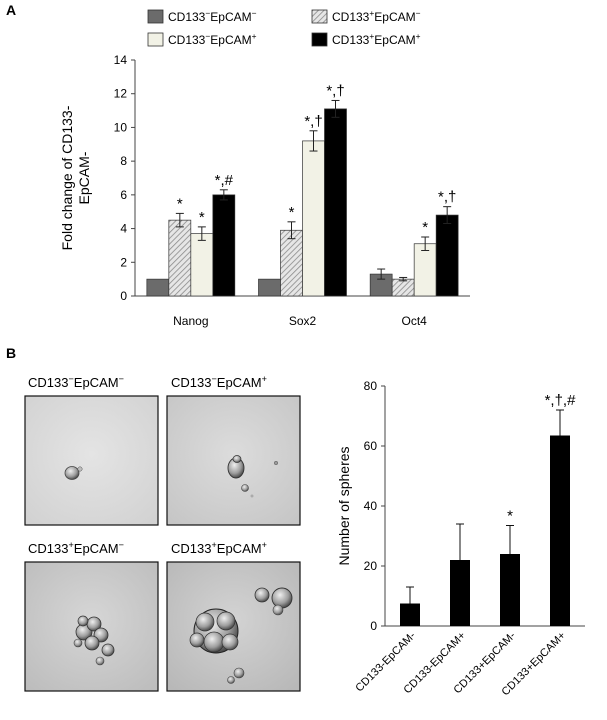  I want to click on legend-item: CD133+EpCAM+, so click(366, 39).